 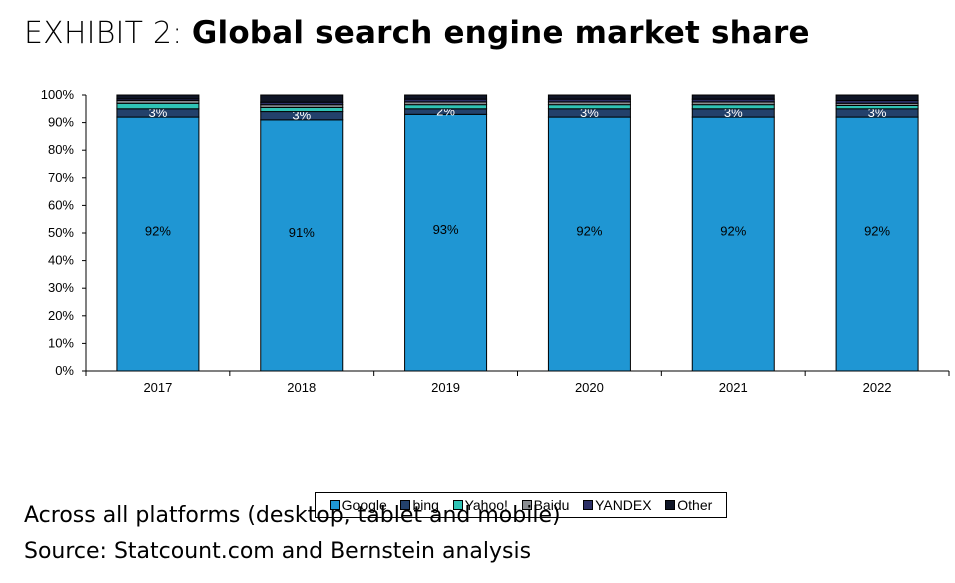 I want to click on bar-other-2020, so click(x=589, y=97).